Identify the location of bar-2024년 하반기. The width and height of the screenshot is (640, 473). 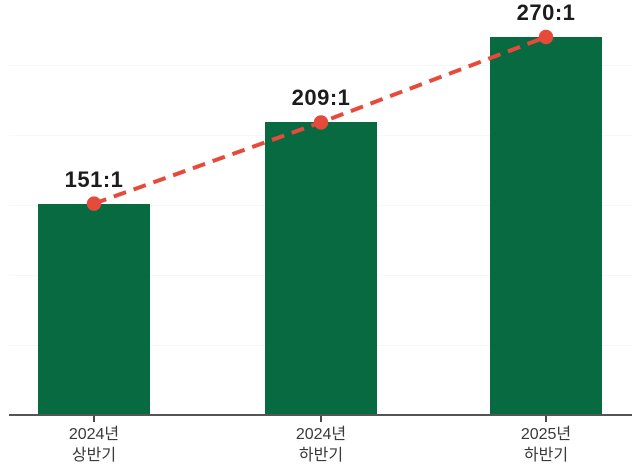
(321, 268).